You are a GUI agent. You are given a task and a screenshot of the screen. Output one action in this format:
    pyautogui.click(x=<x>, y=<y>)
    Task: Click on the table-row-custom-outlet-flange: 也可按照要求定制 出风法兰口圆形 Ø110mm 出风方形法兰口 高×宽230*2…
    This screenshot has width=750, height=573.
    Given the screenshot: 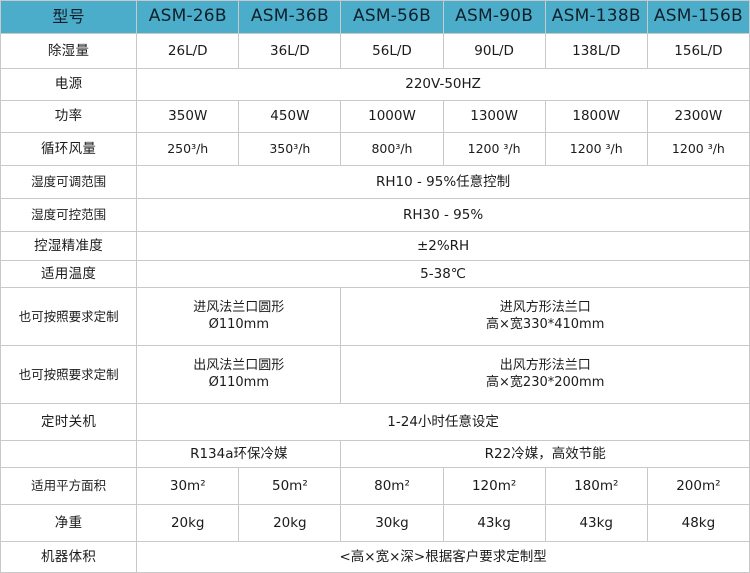 What is the action you would take?
    pyautogui.click(x=375, y=374)
    